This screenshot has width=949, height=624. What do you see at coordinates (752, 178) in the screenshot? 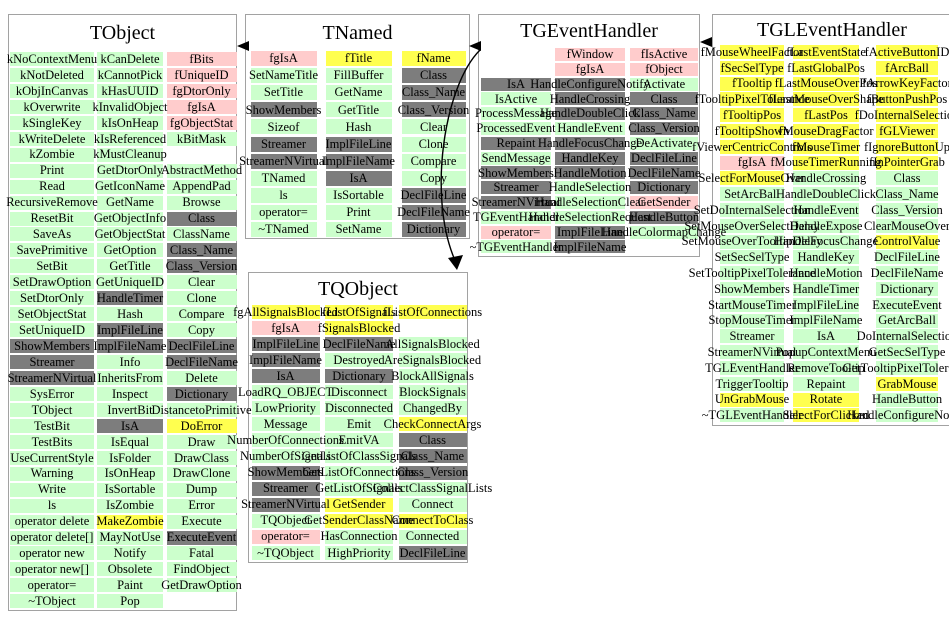
I see `member-cell: SelectForMouseOver` at bounding box center [752, 178].